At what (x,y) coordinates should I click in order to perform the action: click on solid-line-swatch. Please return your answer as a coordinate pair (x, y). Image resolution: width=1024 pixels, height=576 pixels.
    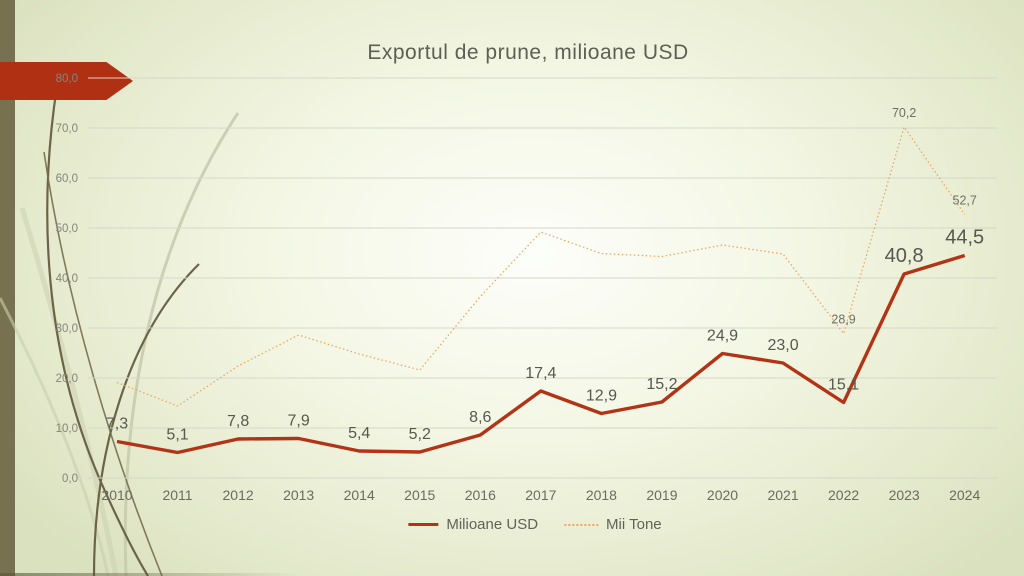
    Looking at the image, I should click on (423, 524).